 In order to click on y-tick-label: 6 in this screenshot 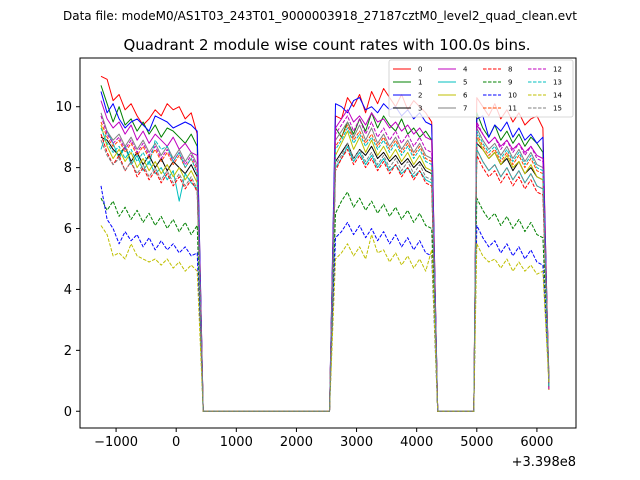, I will do `click(68, 229)`.